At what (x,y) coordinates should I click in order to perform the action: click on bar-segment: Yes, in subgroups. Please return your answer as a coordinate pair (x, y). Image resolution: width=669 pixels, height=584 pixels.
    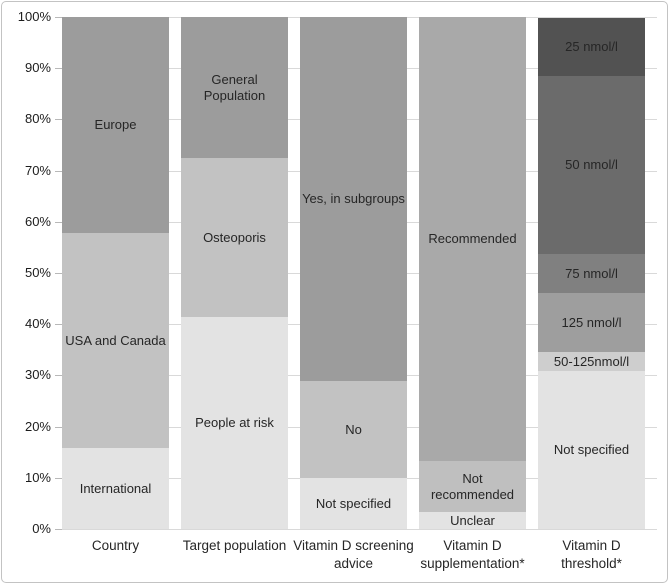
    Looking at the image, I should click on (353, 199).